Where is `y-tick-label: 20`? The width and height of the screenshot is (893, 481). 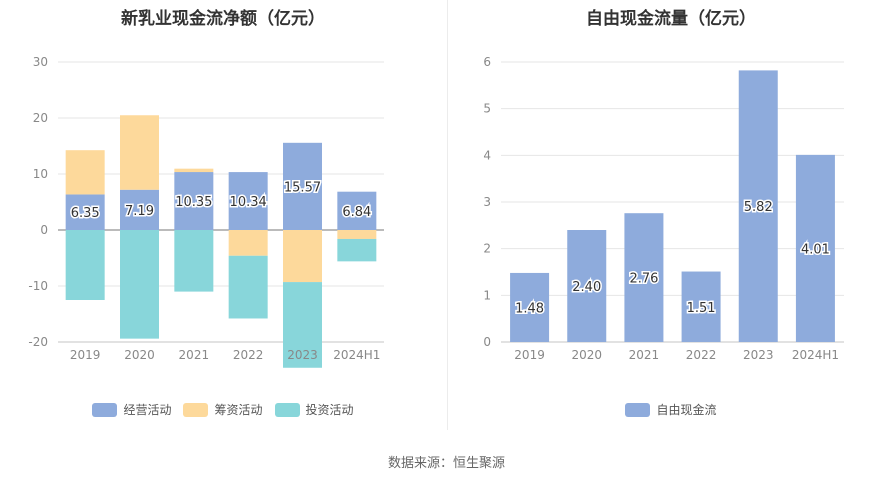 y-tick-label: 20 is located at coordinates (40, 118).